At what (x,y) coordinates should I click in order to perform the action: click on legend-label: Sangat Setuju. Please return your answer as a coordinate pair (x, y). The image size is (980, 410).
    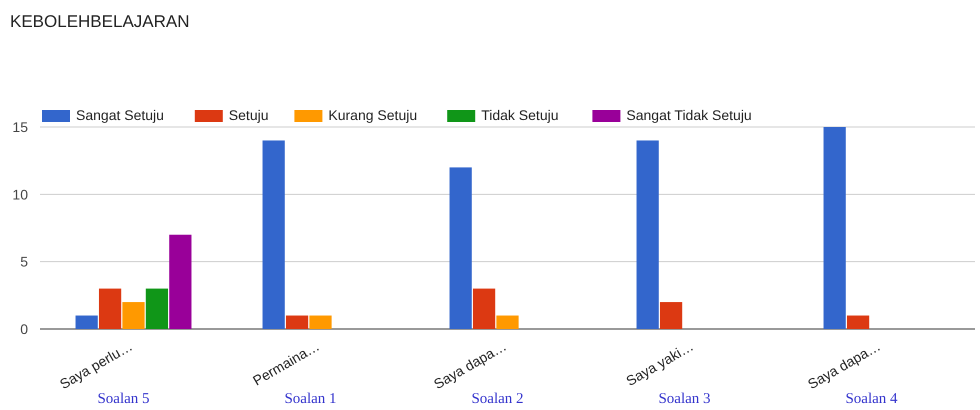
    Looking at the image, I should click on (120, 115).